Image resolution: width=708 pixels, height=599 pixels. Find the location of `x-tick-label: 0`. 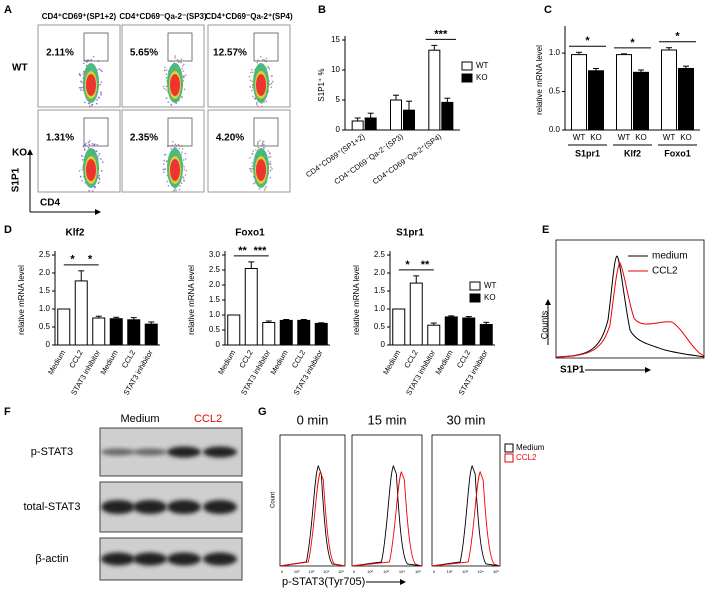

x-tick-label: 0 is located at coordinates (282, 571).